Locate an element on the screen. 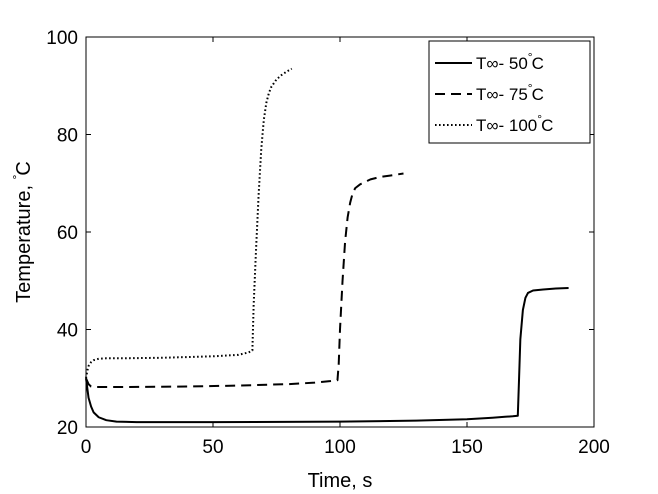 The image size is (658, 494). x-tick-label: 50 is located at coordinates (212, 447).